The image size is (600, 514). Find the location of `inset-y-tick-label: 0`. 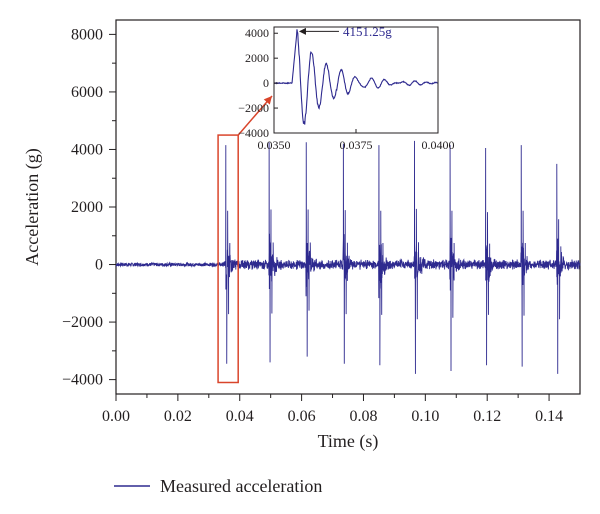

inset-y-tick-label: 0 is located at coordinates (266, 83).